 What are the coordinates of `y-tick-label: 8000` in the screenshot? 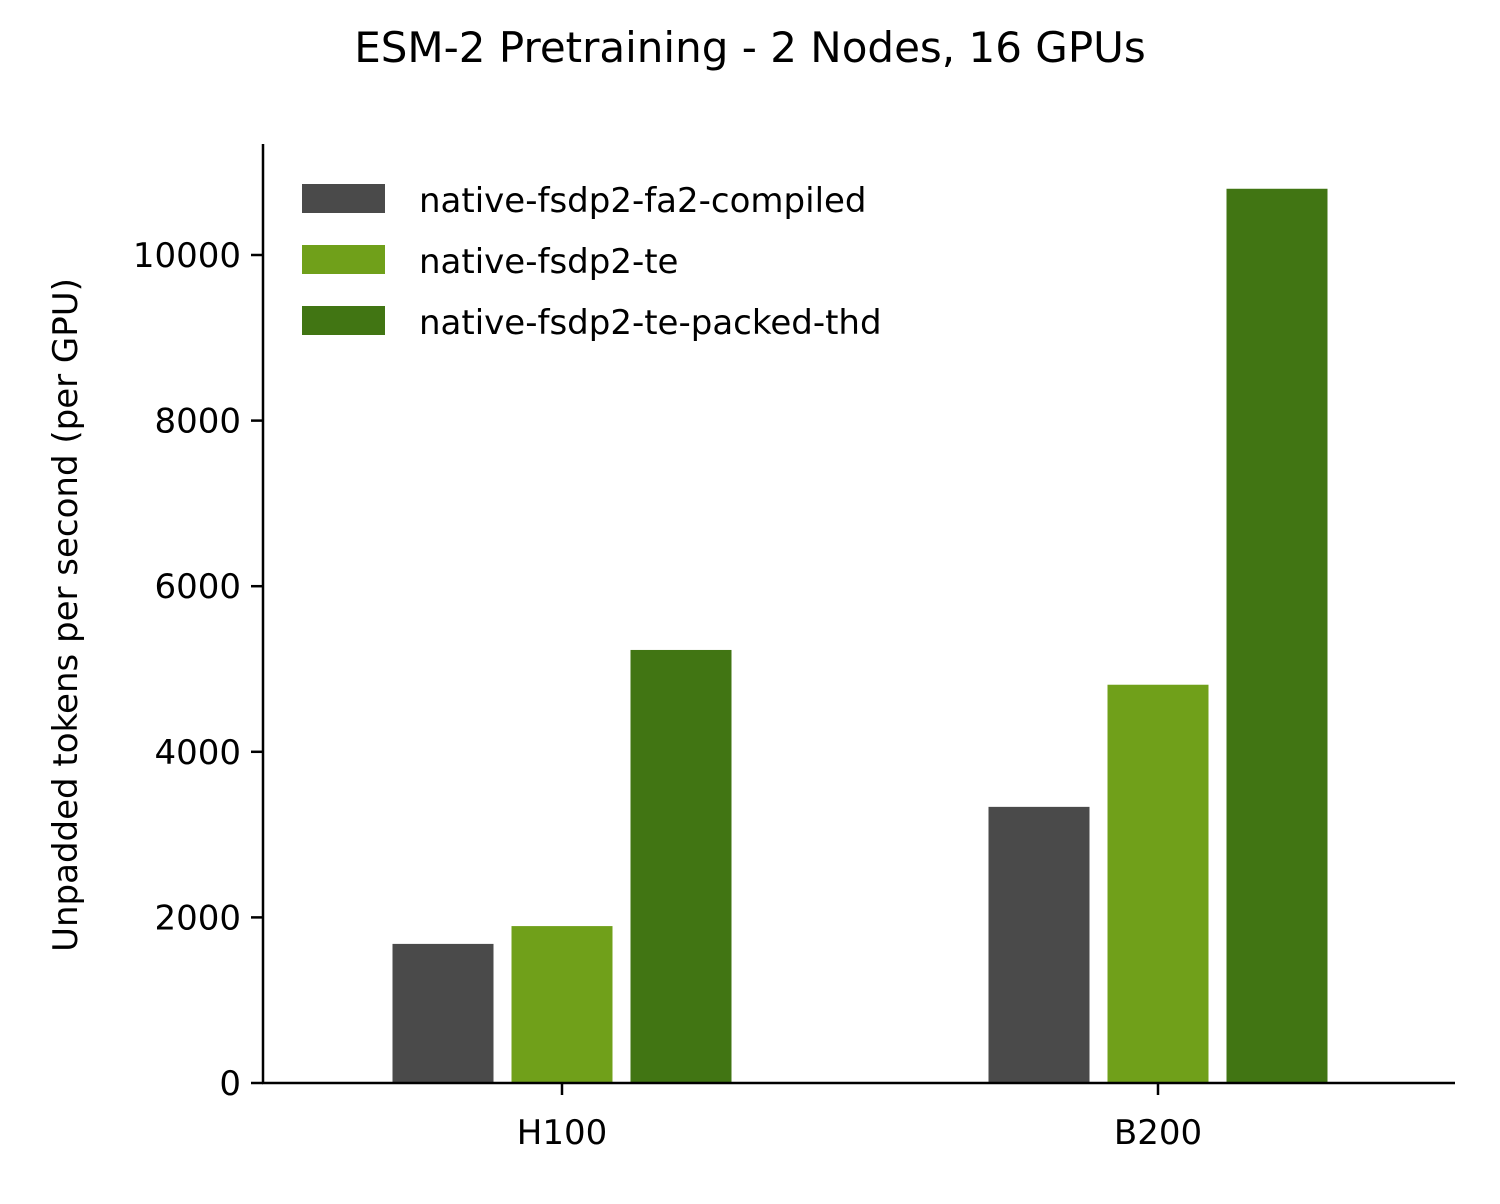 It's located at (197, 422).